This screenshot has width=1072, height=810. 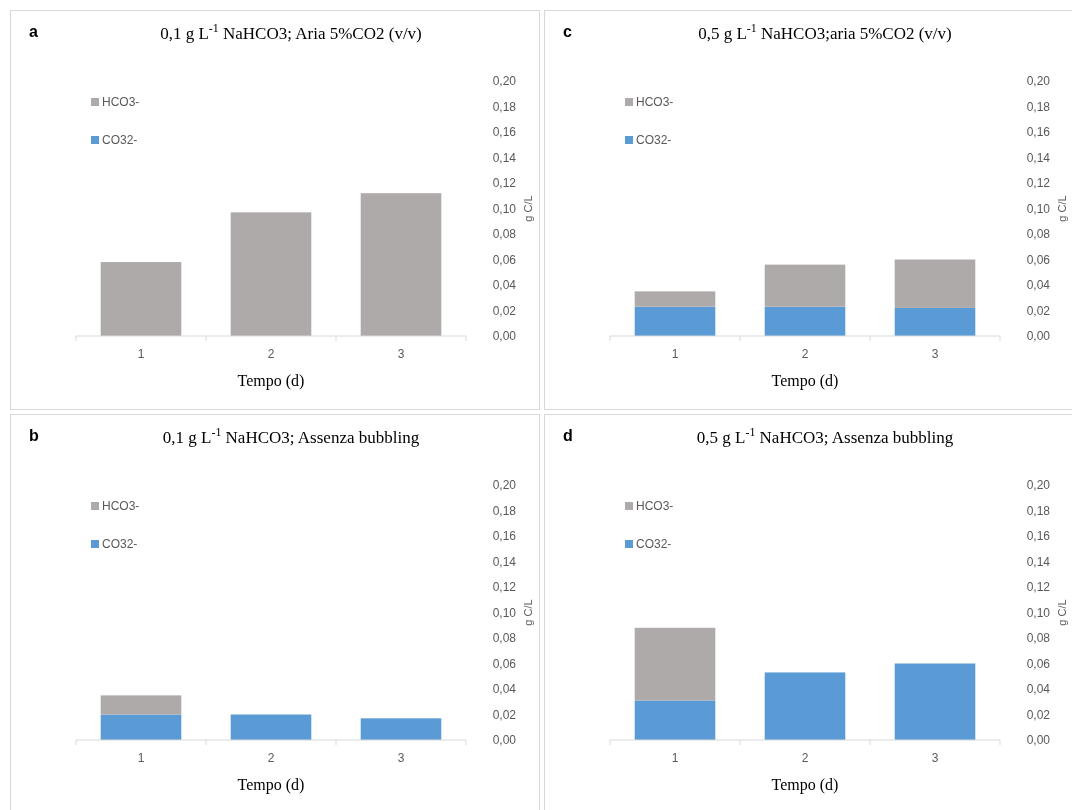 I want to click on chart-title: 0,5 g L$^{-1}$ NaHCO3;aria 5%CO2 (v/v), so click(x=825, y=32).